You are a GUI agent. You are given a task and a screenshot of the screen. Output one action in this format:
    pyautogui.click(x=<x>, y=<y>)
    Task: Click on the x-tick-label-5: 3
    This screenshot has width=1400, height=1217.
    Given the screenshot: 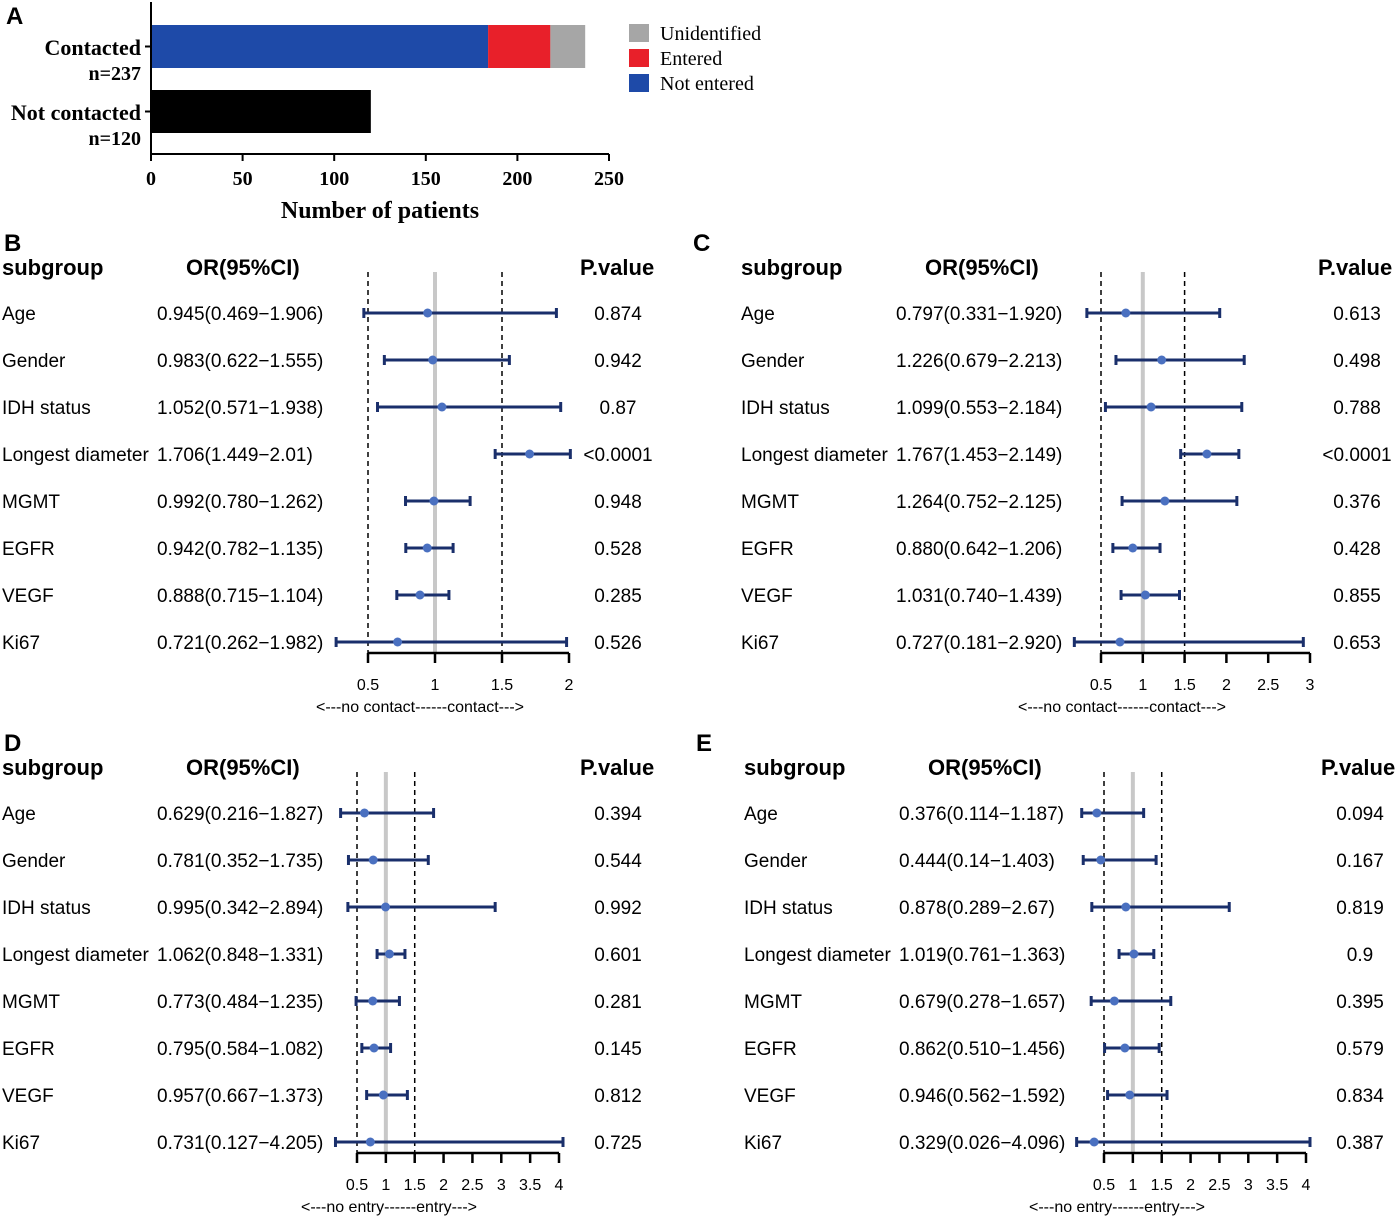 What is the action you would take?
    pyautogui.click(x=1248, y=1185)
    